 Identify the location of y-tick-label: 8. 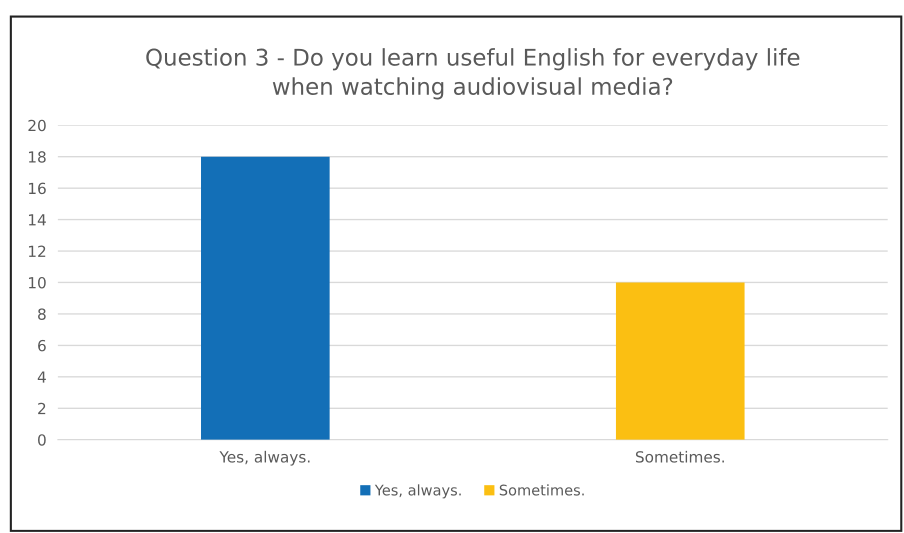
(42, 314).